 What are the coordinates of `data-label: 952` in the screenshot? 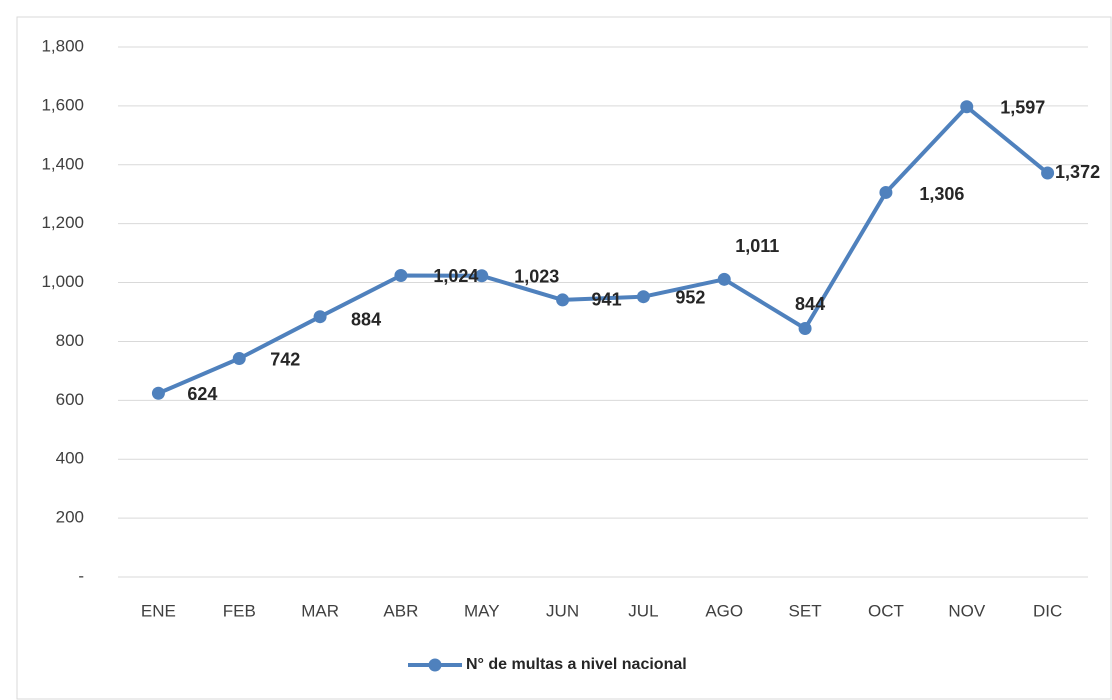 It's located at (690, 297).